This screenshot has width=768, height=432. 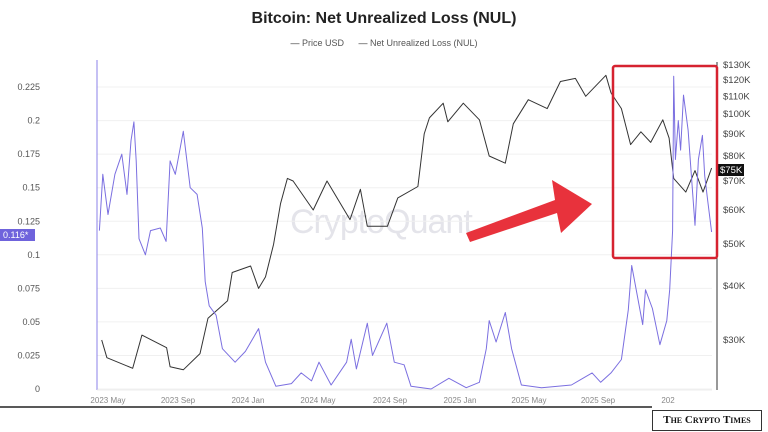 I want to click on left-tick-label: 0.025, so click(x=28, y=355).